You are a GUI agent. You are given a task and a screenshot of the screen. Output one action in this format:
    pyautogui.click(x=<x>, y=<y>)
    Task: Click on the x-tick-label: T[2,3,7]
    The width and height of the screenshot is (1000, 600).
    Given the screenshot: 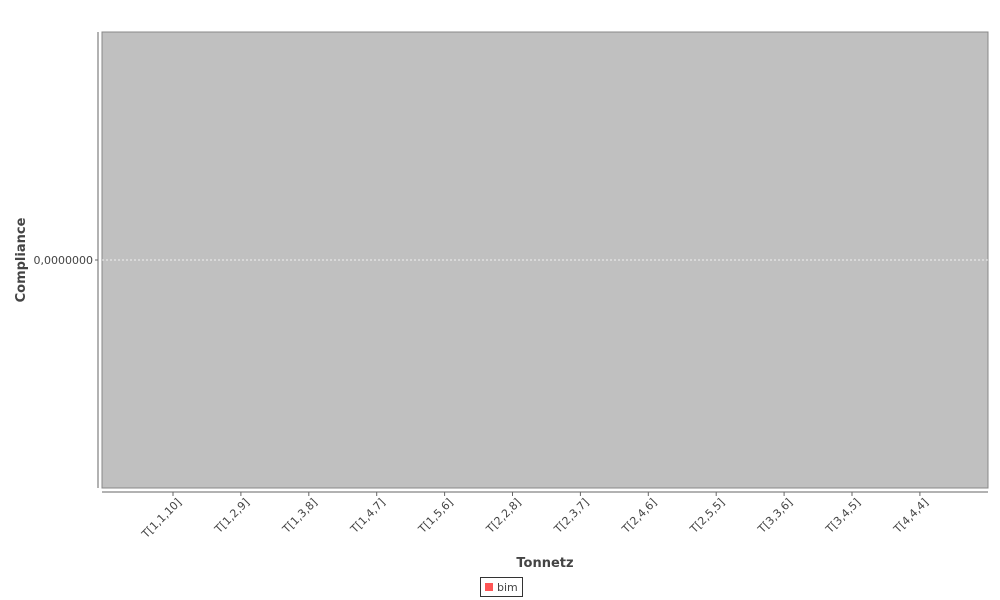 What is the action you would take?
    pyautogui.click(x=571, y=516)
    